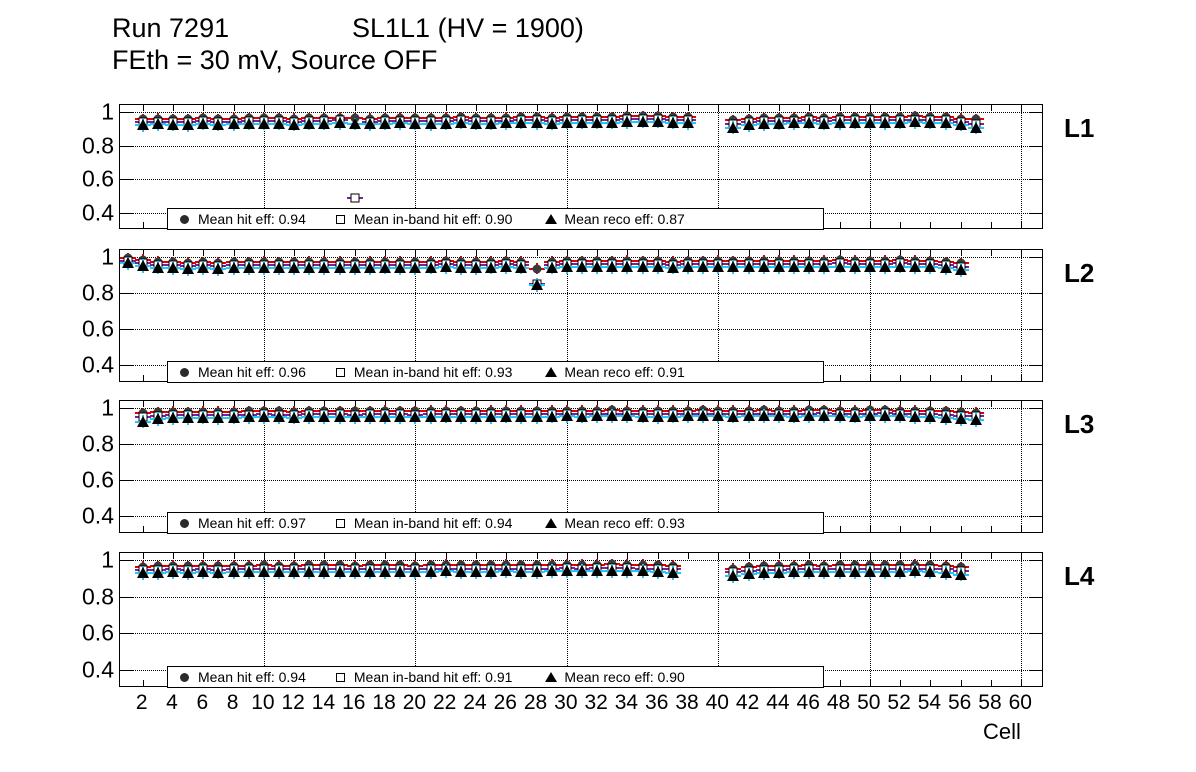 The width and height of the screenshot is (1196, 772). Describe the element at coordinates (1079, 576) in the screenshot. I see `panel-tag-l4: L4` at that location.